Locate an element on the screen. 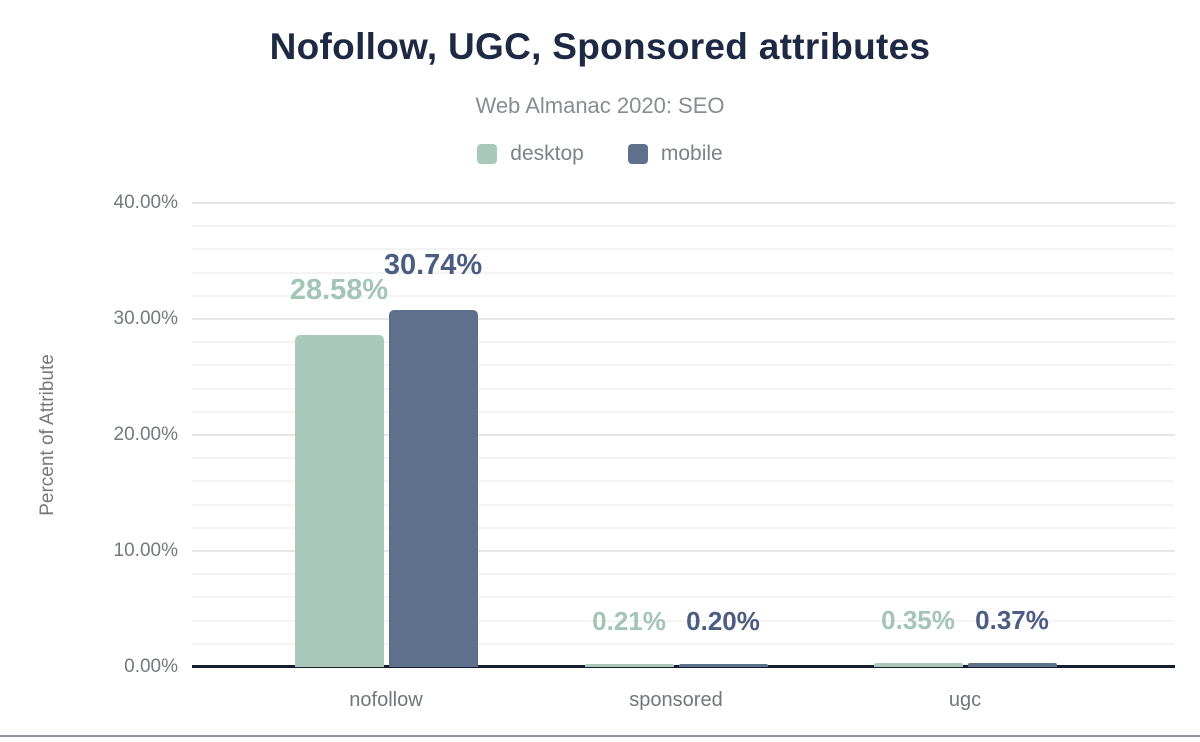  chart-subtitle: Web Almanac 2020: SEO is located at coordinates (600, 105).